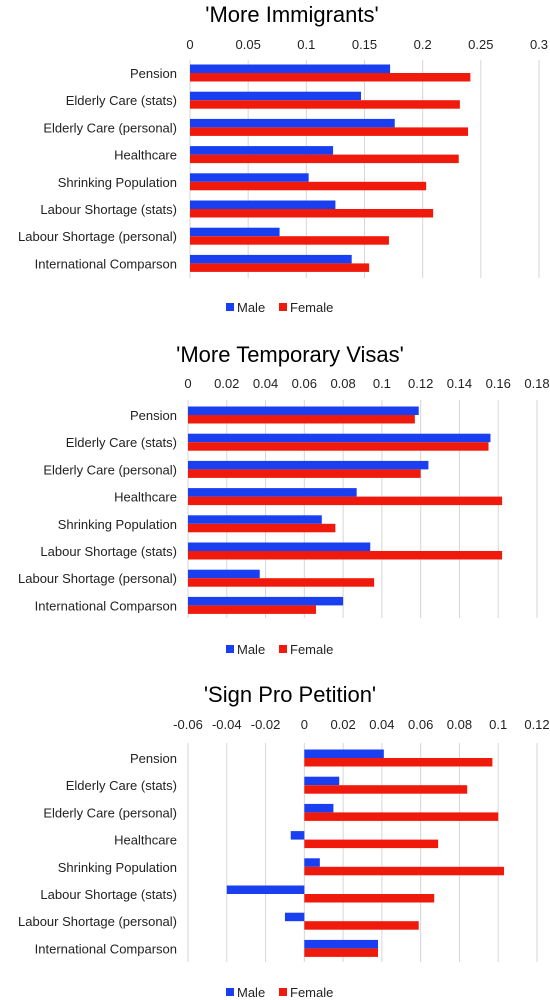 This screenshot has height=1000, width=550. What do you see at coordinates (539, 44) in the screenshot?
I see `x-tick-label: 0.3` at bounding box center [539, 44].